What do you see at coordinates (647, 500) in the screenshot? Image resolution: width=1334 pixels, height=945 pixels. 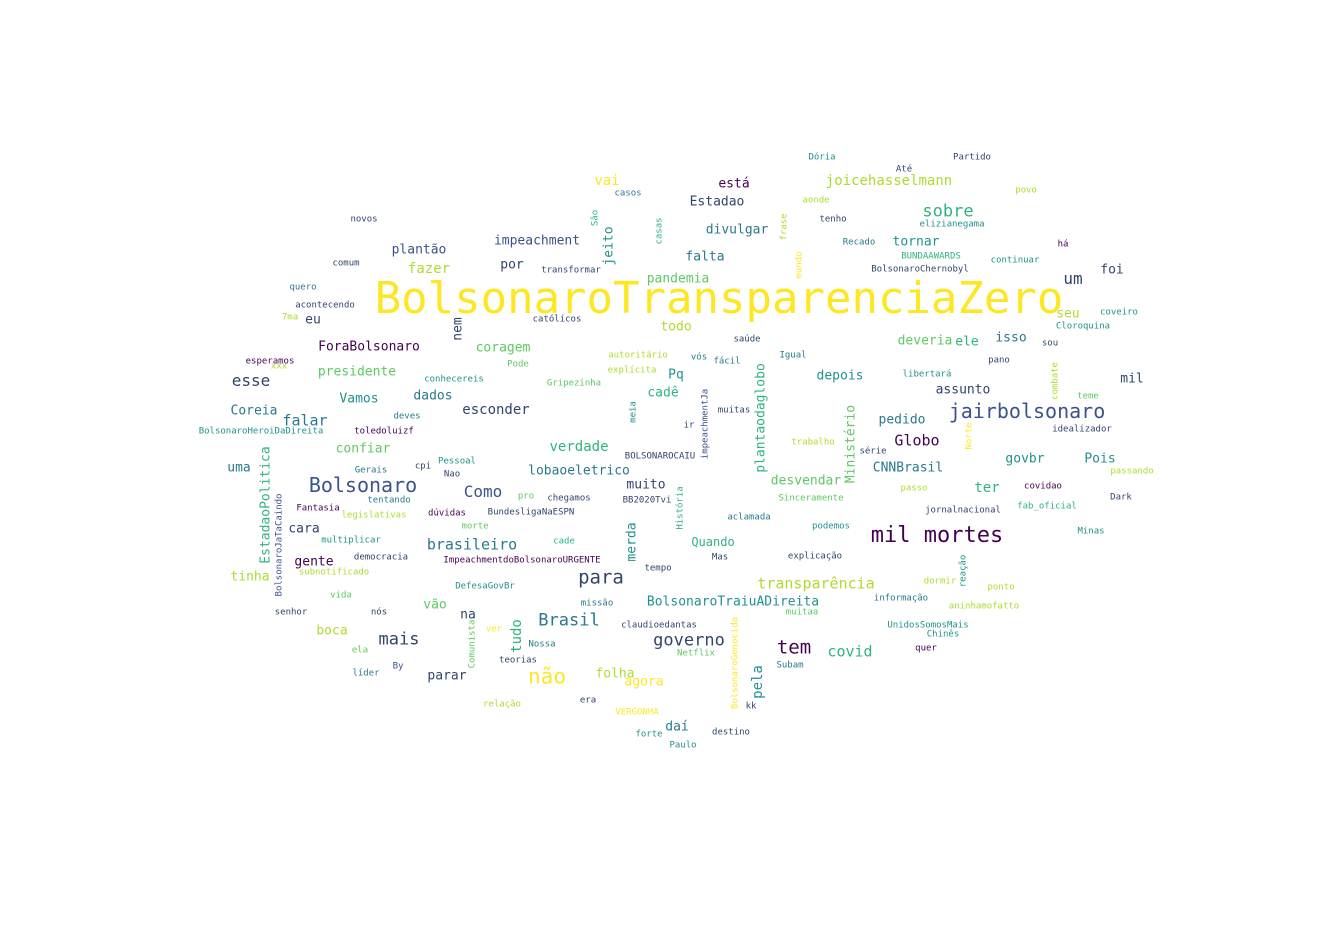 I see `word-bb2020tvi: BB2020Tvi` at bounding box center [647, 500].